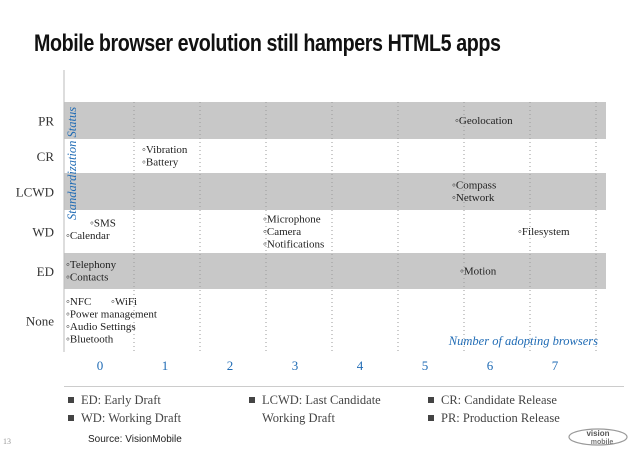  I want to click on legend-item: ED: Early Draft, so click(124, 400).